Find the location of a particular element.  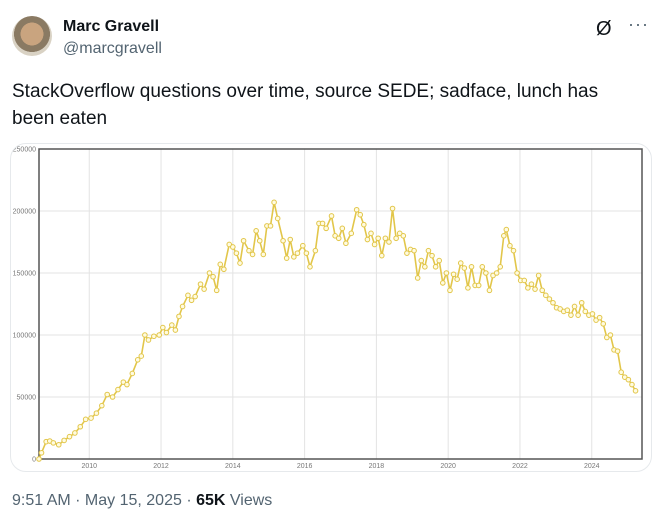

x-tick-label: 2024 is located at coordinates (592, 466).